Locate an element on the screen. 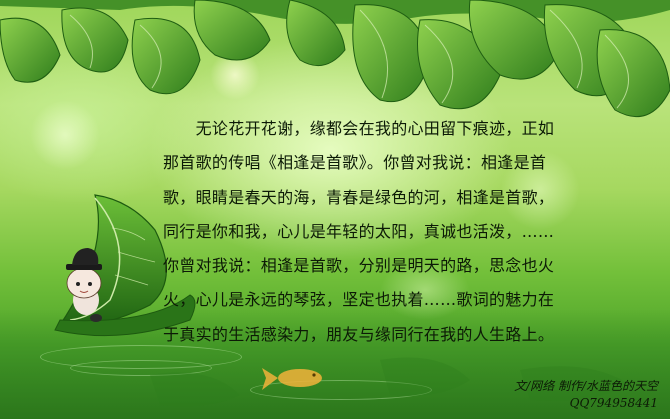  goldfish-icon is located at coordinates (292, 379).